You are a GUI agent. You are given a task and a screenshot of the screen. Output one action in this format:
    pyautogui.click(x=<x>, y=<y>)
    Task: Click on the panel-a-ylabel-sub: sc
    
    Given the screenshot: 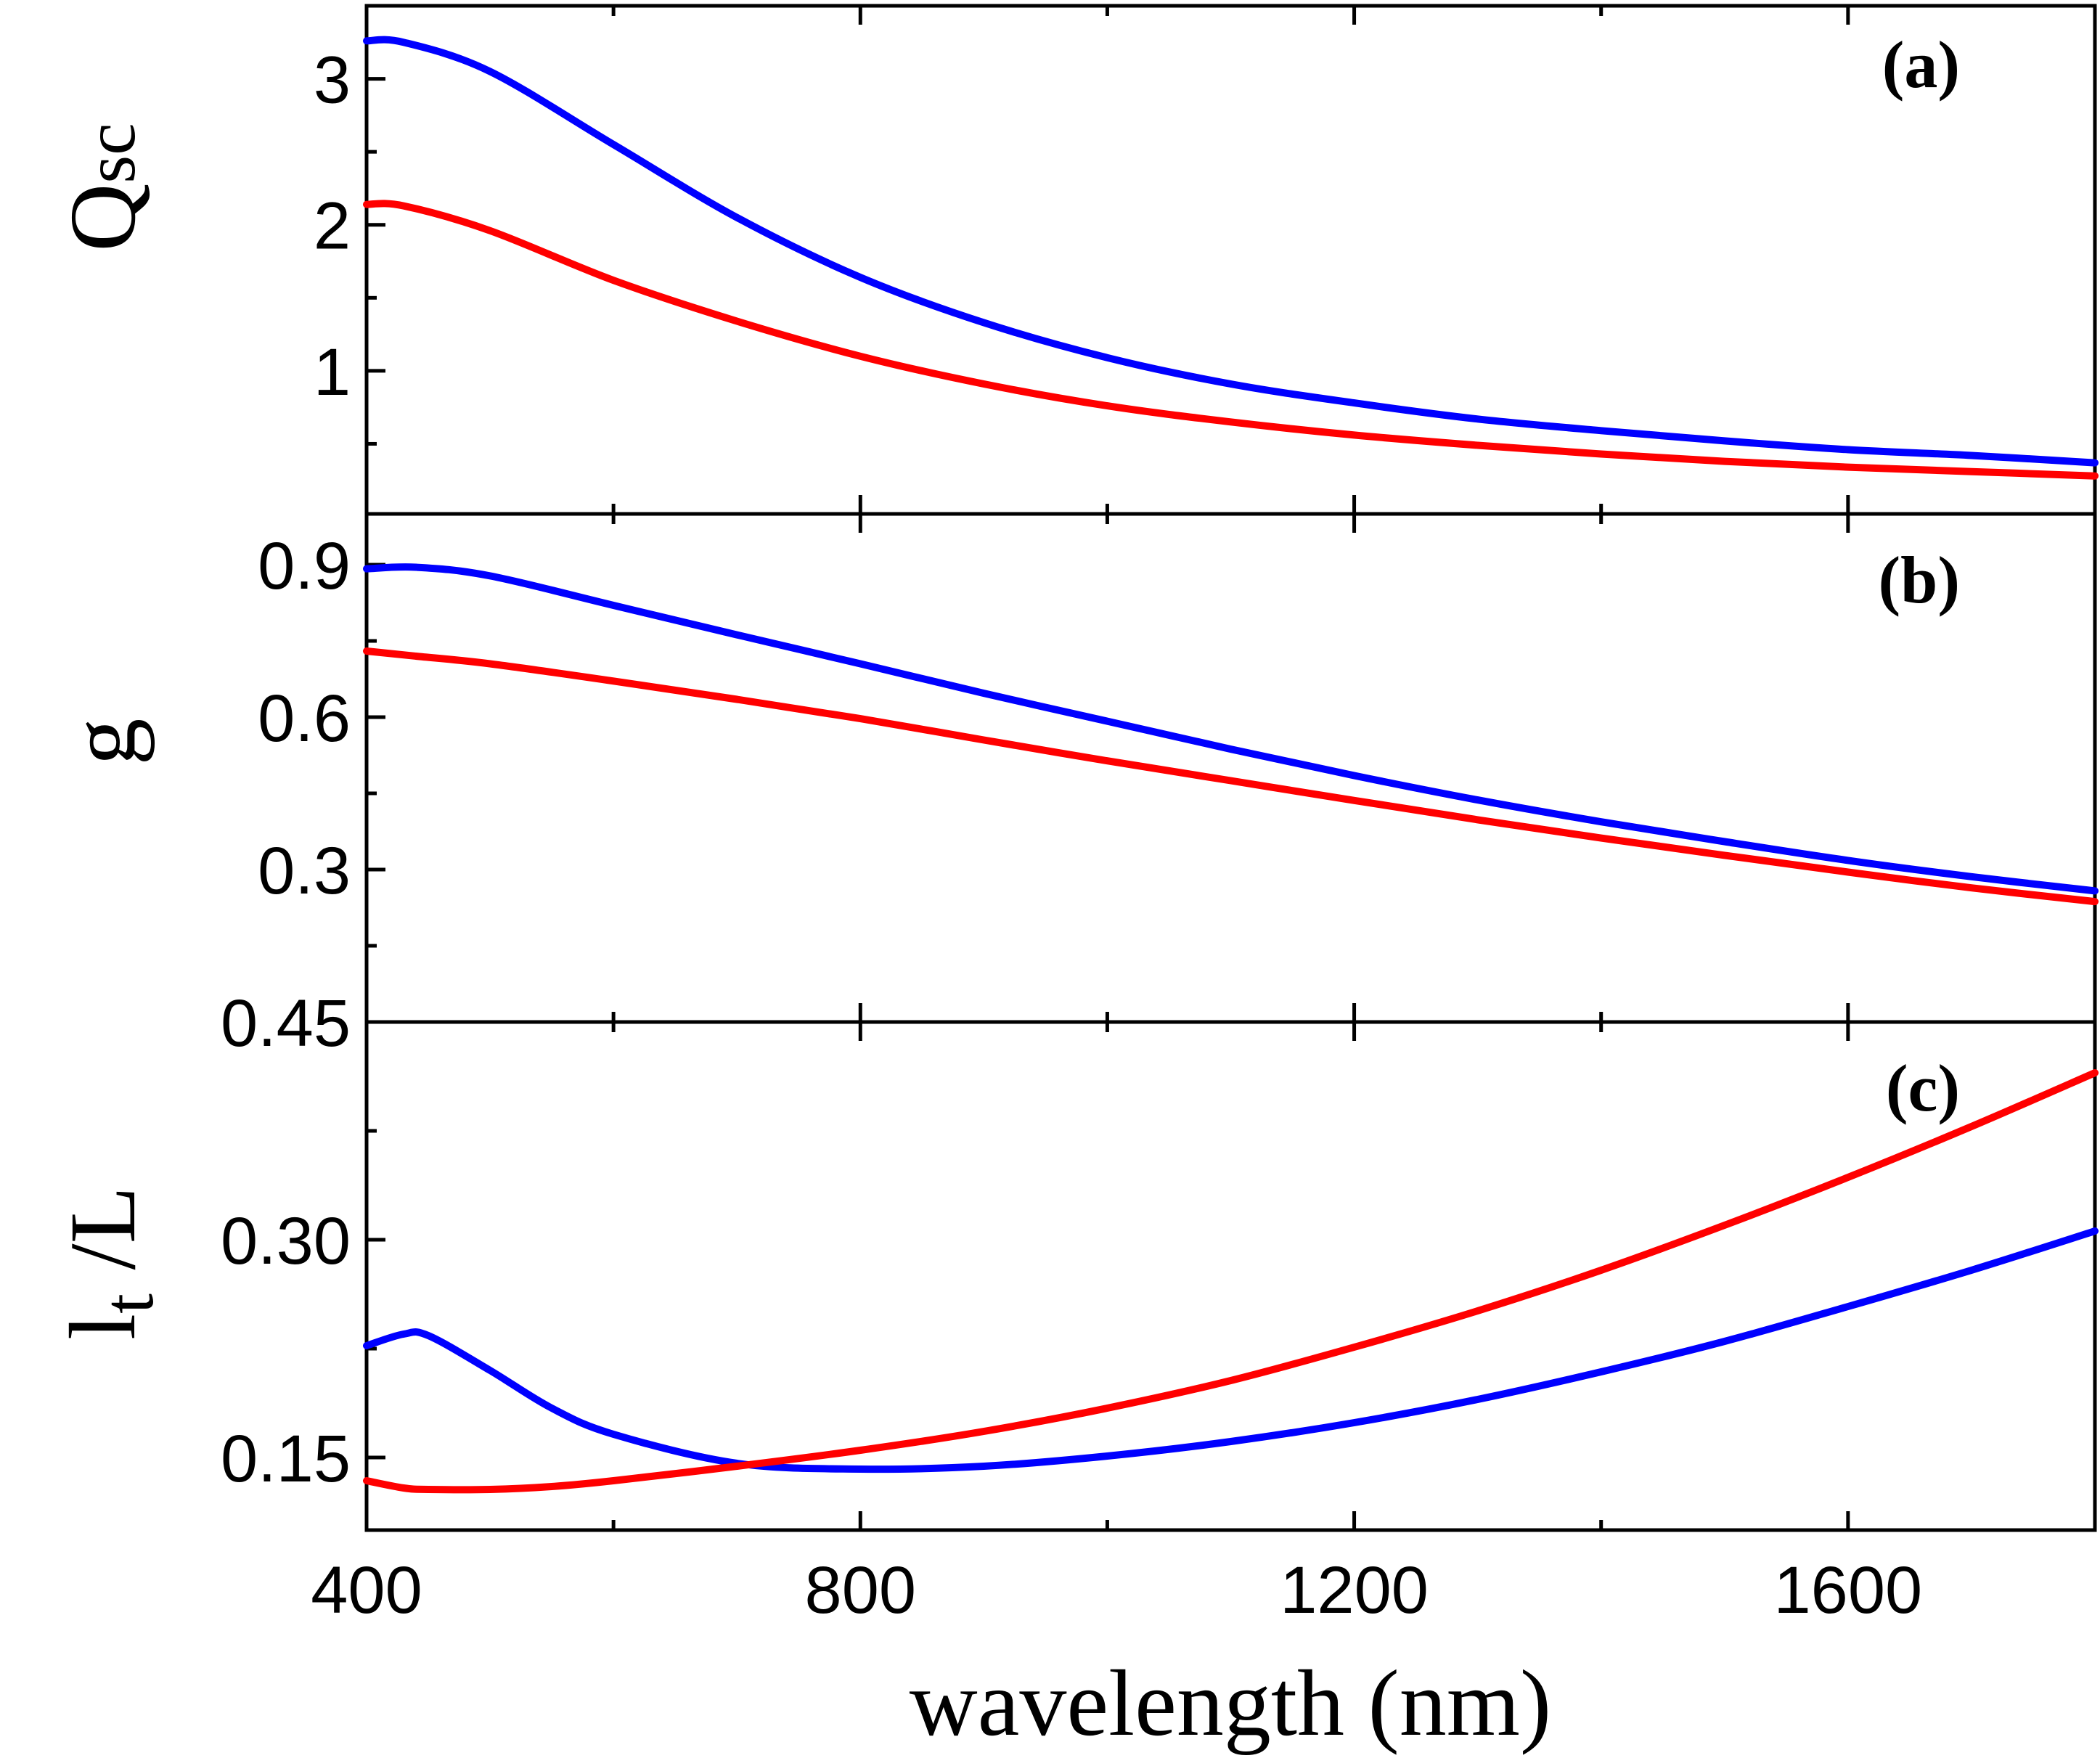 What is the action you would take?
    pyautogui.click(x=110, y=153)
    